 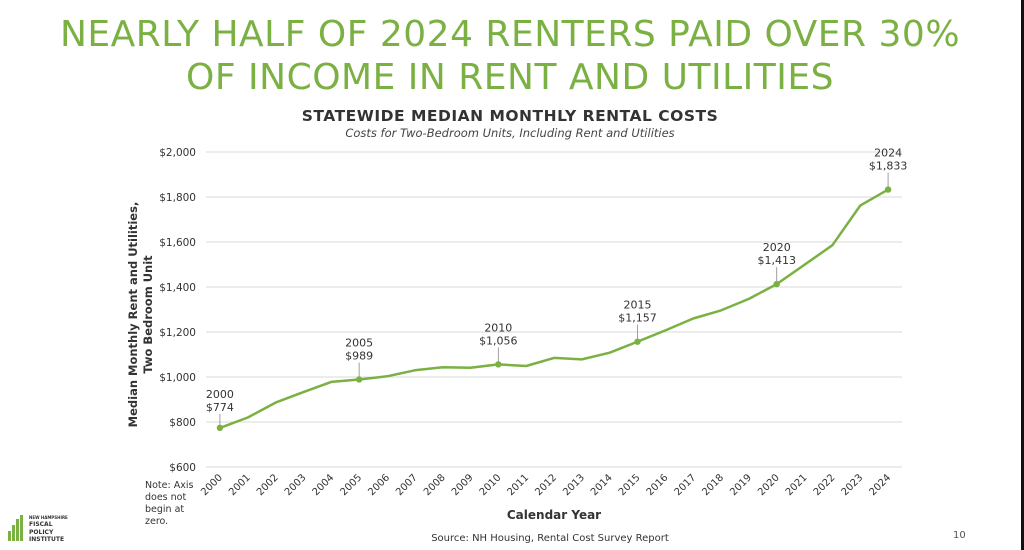 What do you see at coordinates (177, 153) in the screenshot?
I see `y-tick-label: $2,000` at bounding box center [177, 153].